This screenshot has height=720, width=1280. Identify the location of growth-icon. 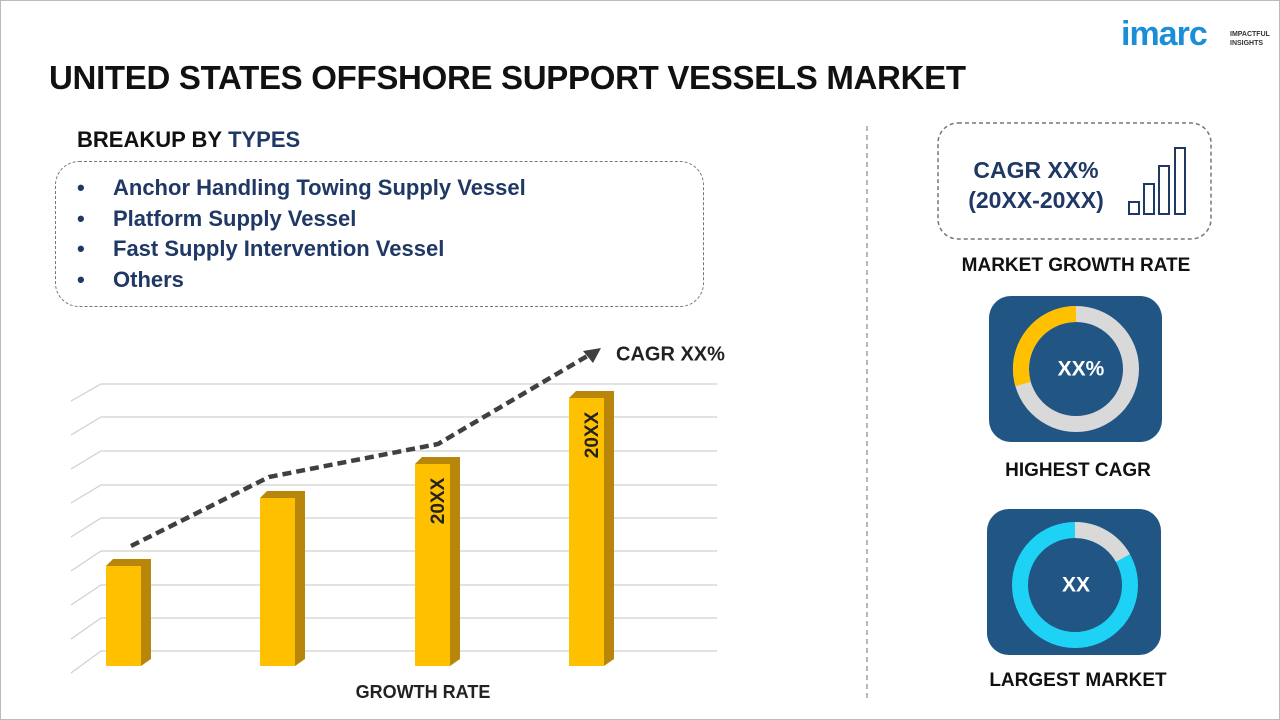
(1157, 181).